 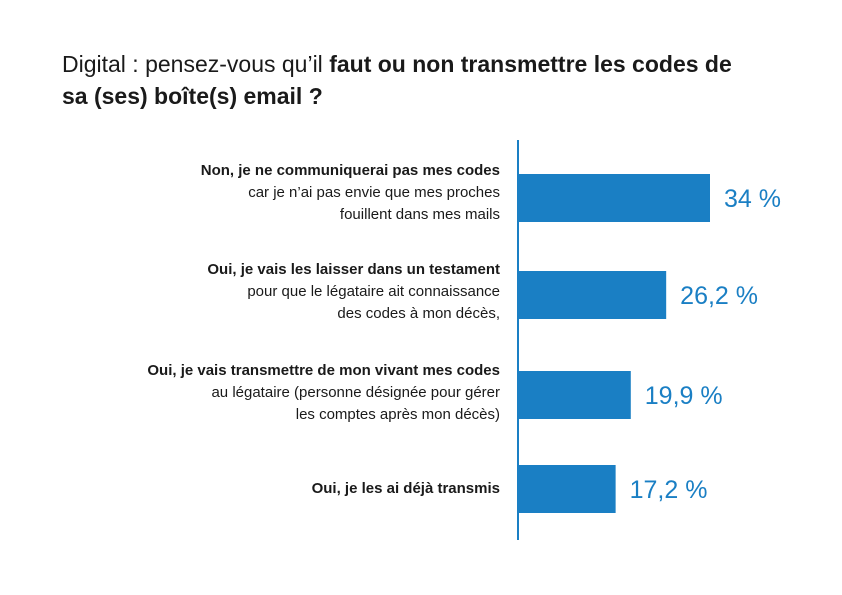 What do you see at coordinates (260, 489) in the screenshot?
I see `category-label-4: Oui, je les ai déjà transmis` at bounding box center [260, 489].